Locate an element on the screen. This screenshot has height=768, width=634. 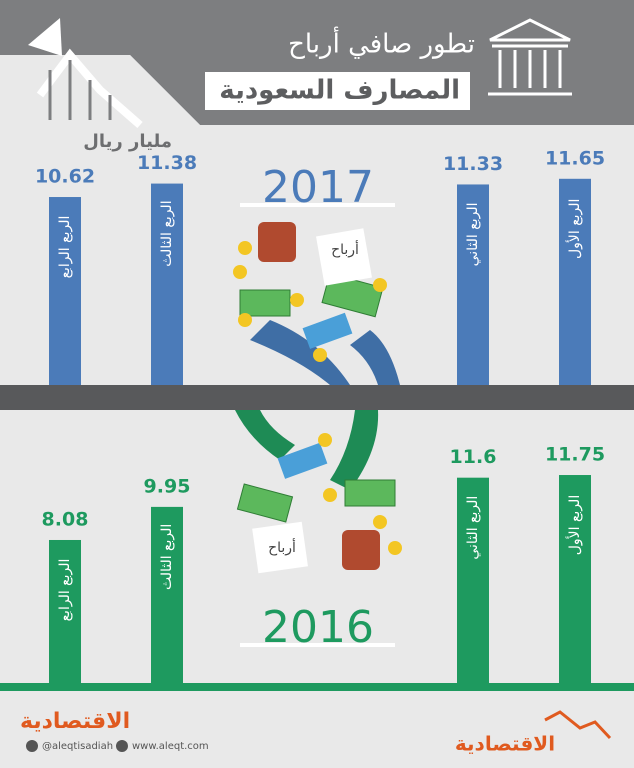
value-label: 8.08 is located at coordinates (65, 519).